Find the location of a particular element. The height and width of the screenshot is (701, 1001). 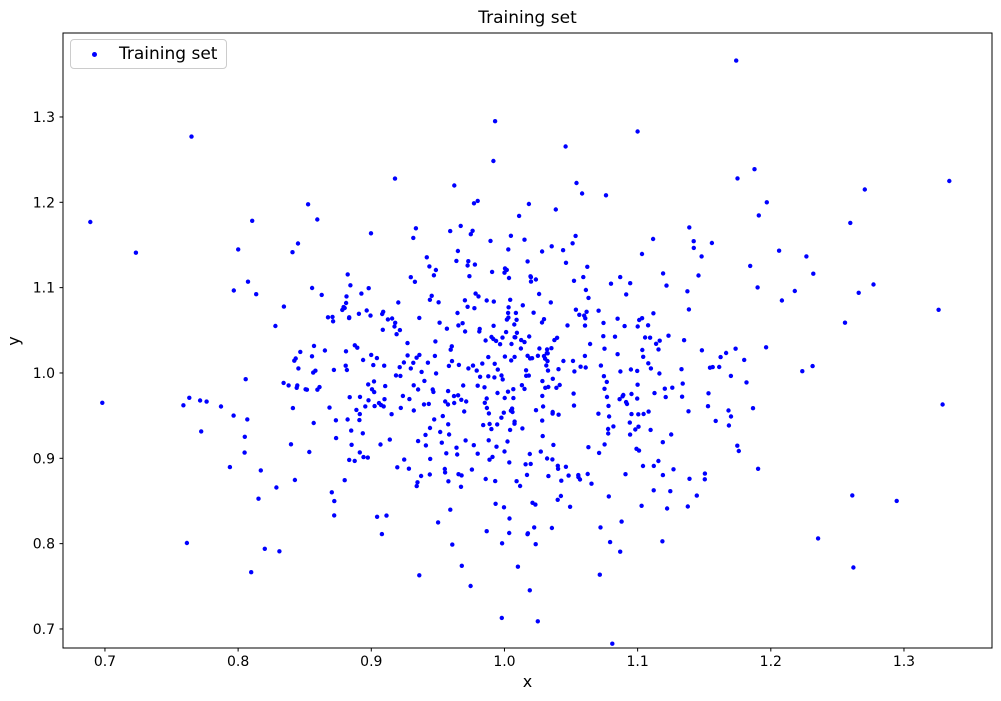

y-axis-label: y is located at coordinates (13, 341).